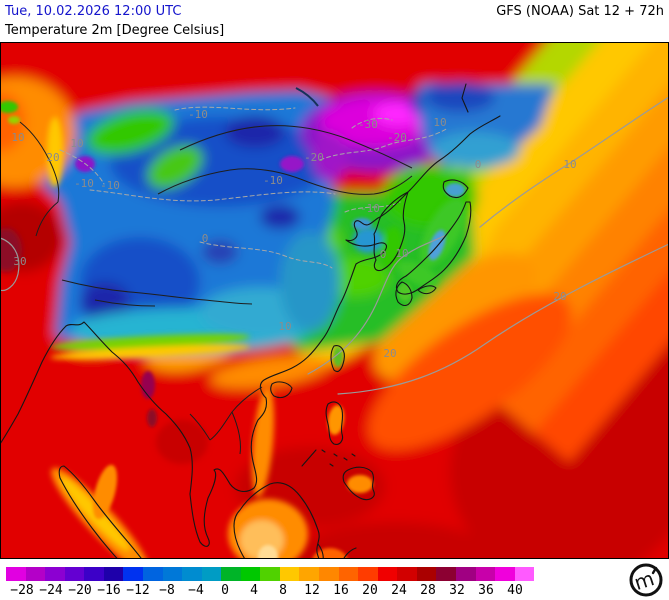 The height and width of the screenshot is (600, 669). I want to click on colorbar-tick-label: 20, so click(370, 590).